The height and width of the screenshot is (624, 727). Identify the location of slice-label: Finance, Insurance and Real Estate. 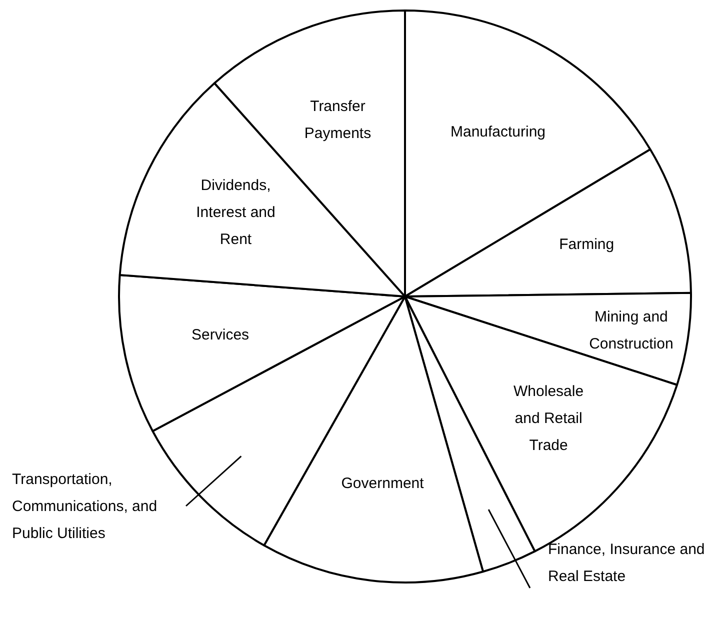
(626, 563).